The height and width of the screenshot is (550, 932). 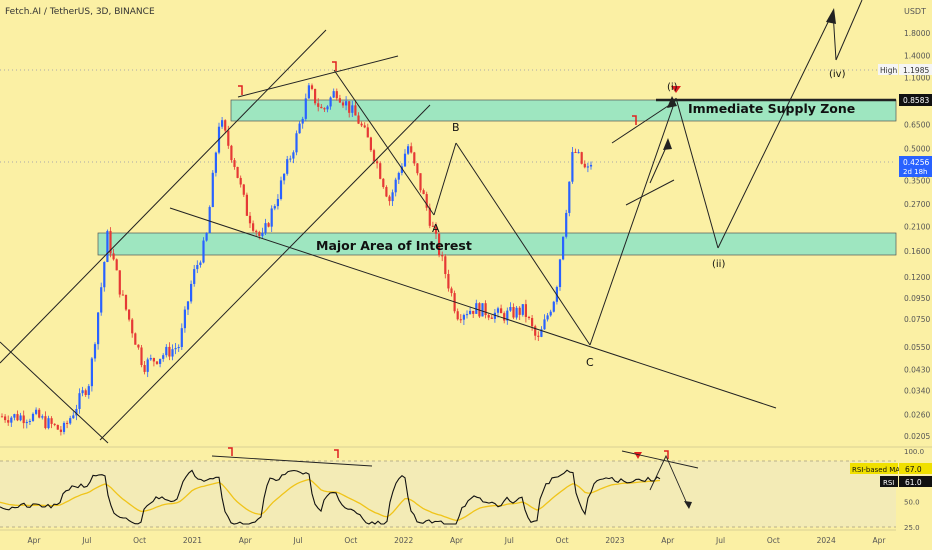 I want to click on price-tick-label: 1.4000, so click(x=917, y=56).